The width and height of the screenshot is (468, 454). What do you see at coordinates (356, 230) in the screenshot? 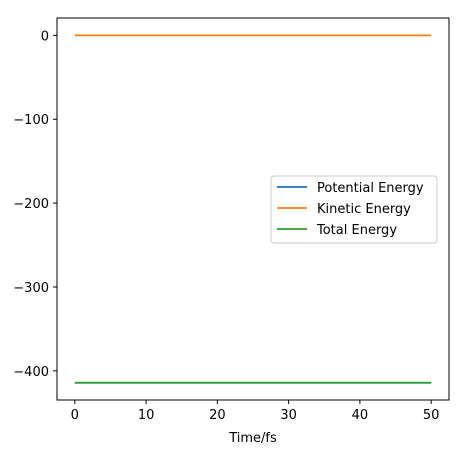
I see `legend-label: Total Energy` at bounding box center [356, 230].